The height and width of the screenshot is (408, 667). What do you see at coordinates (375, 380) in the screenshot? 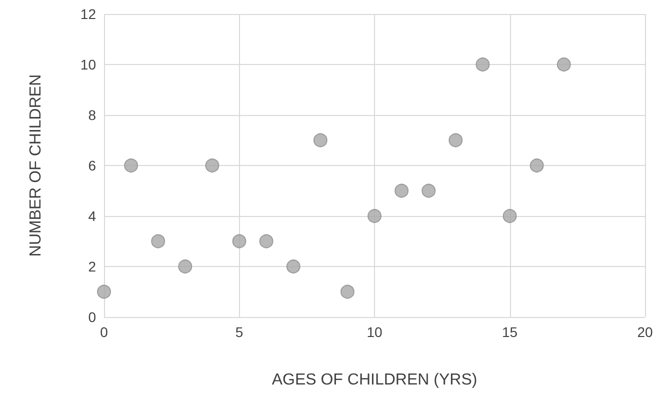
I see `x-axis-title: AGES OF CHILDREN (YRS)` at bounding box center [375, 380].